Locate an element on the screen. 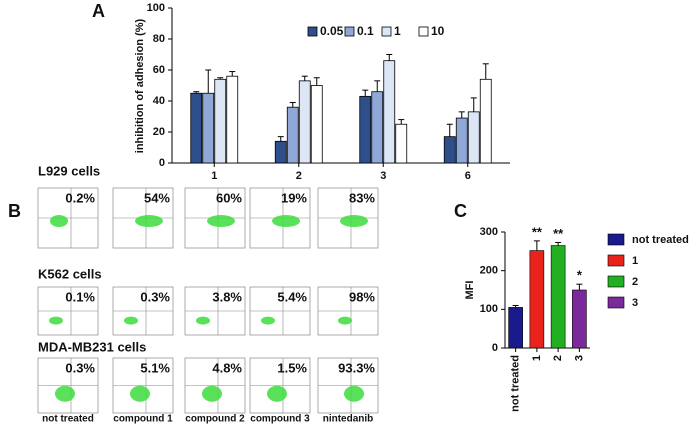 The height and width of the screenshot is (430, 700). percentage: 1.5% is located at coordinates (292, 367).